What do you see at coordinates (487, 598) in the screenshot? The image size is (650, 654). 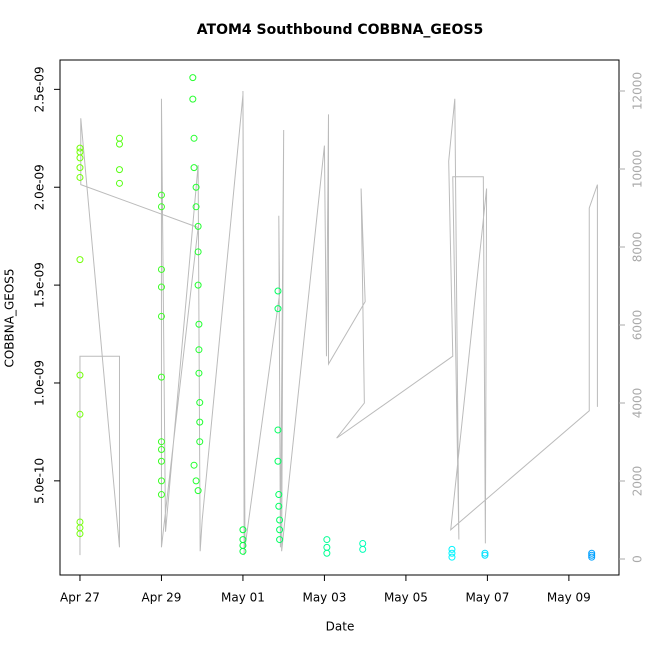 I see `x-tick-label: May 07` at bounding box center [487, 598].